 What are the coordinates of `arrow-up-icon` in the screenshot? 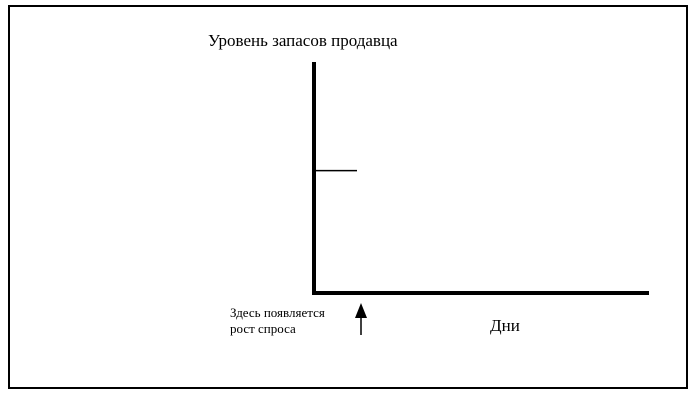 It's located at (361, 319).